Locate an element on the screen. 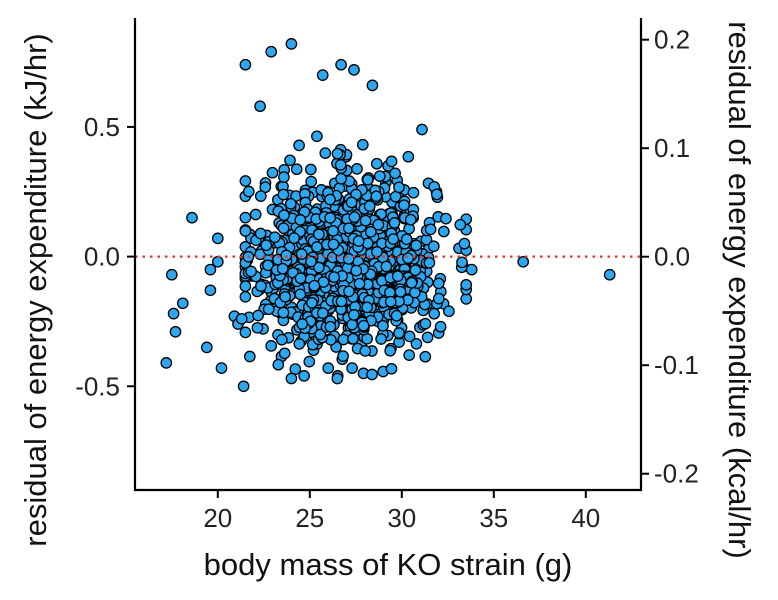 The height and width of the screenshot is (600, 778). right-y-tick-label: 0.2 is located at coordinates (672, 40).